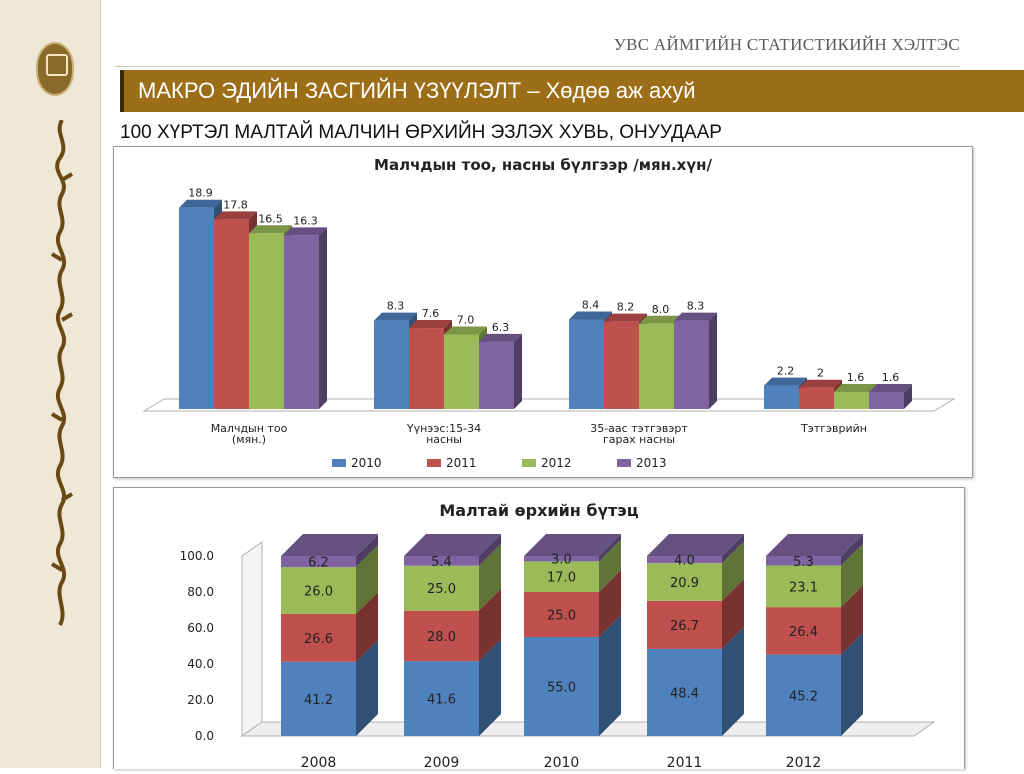 This screenshot has width=1024, height=774. Describe the element at coordinates (490, 625) in the screenshot. I see `segment-2009-1-side` at that location.